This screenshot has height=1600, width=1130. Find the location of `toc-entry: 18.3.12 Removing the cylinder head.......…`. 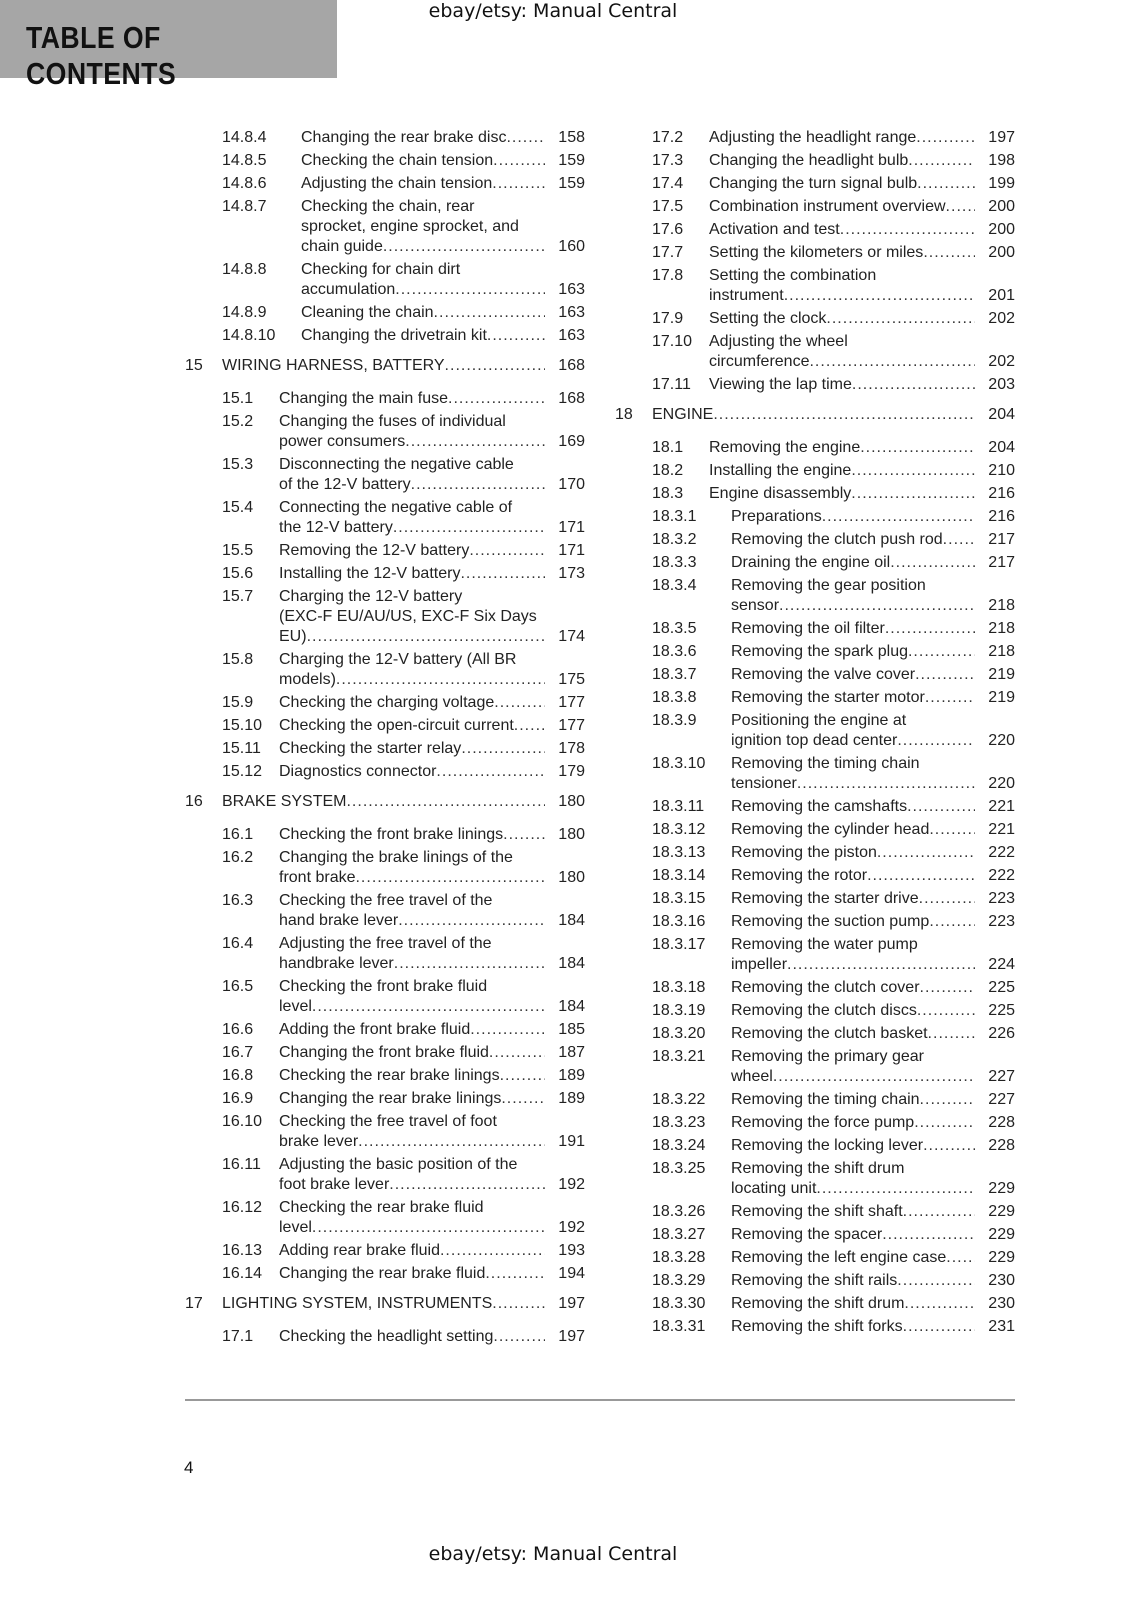

toc-entry: 18.3.12 Removing the cylinder head.......… is located at coordinates (833, 830).